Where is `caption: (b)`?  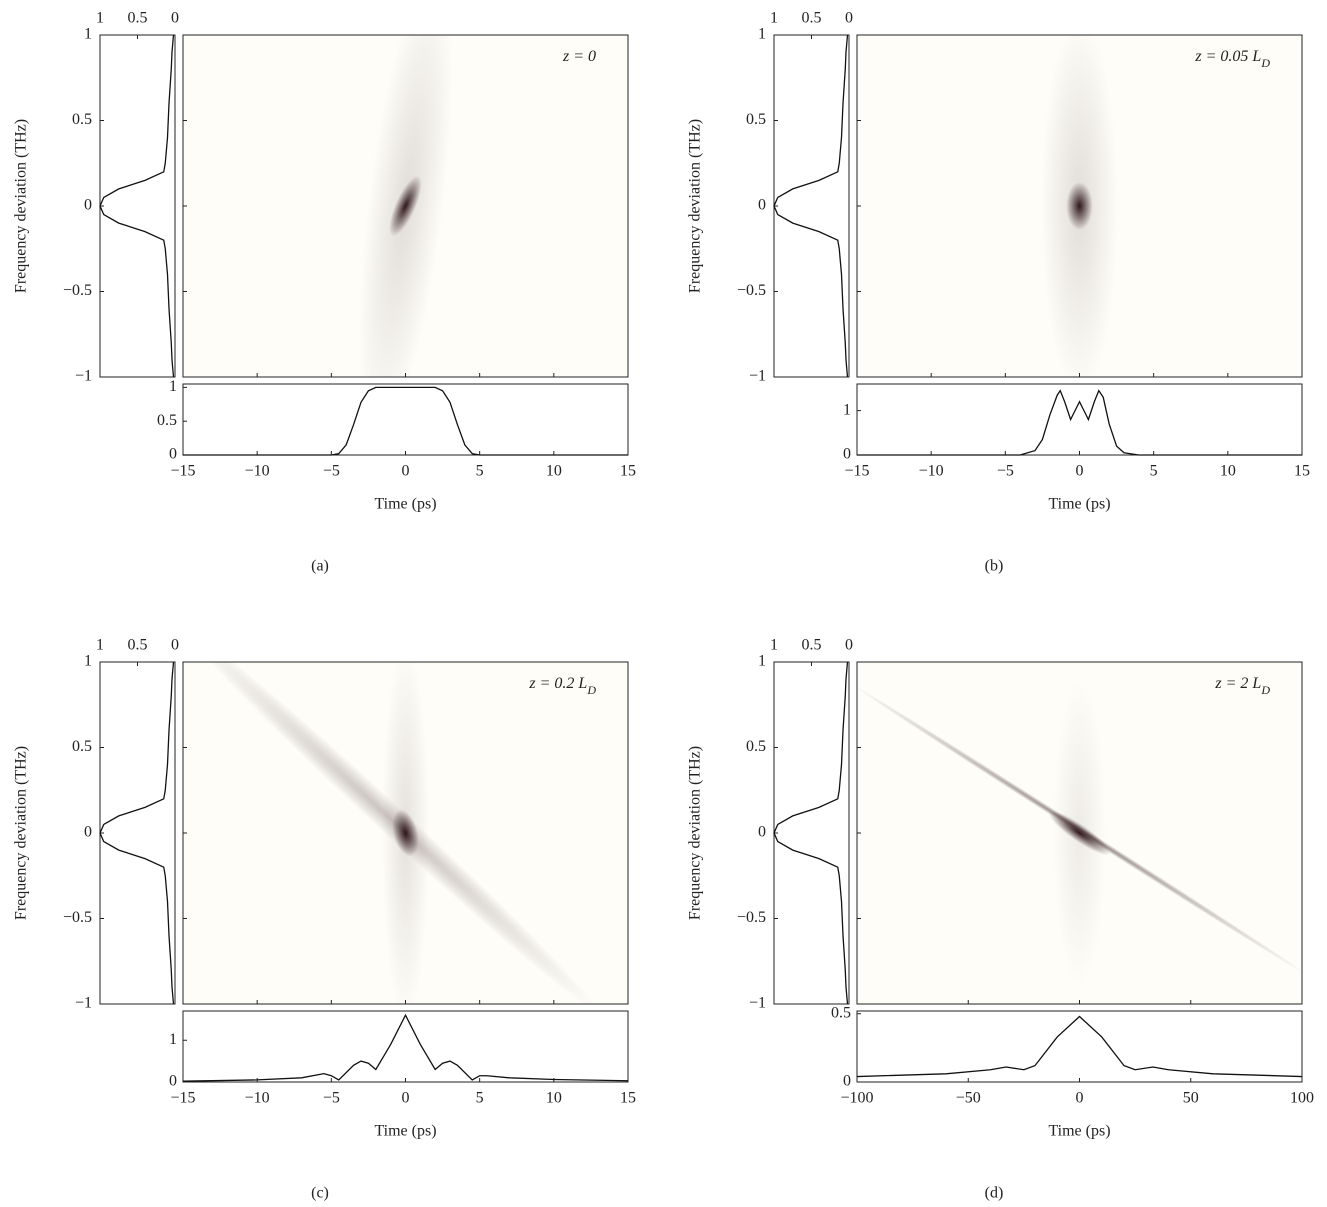
caption: (b) is located at coordinates (994, 566).